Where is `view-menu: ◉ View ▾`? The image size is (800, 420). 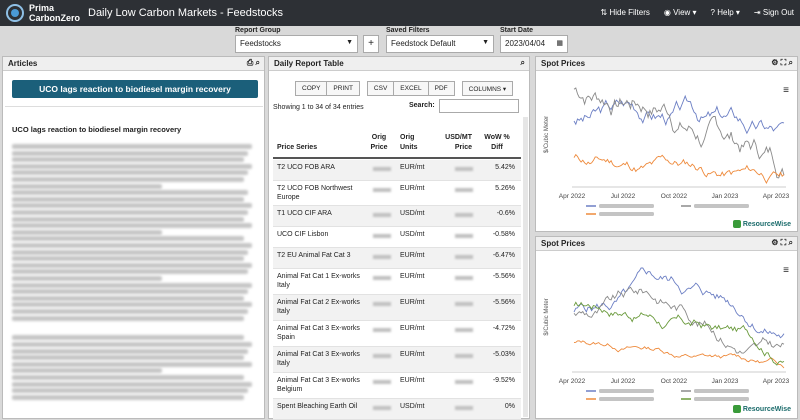
view-menu: ◉ View ▾ is located at coordinates (680, 12).